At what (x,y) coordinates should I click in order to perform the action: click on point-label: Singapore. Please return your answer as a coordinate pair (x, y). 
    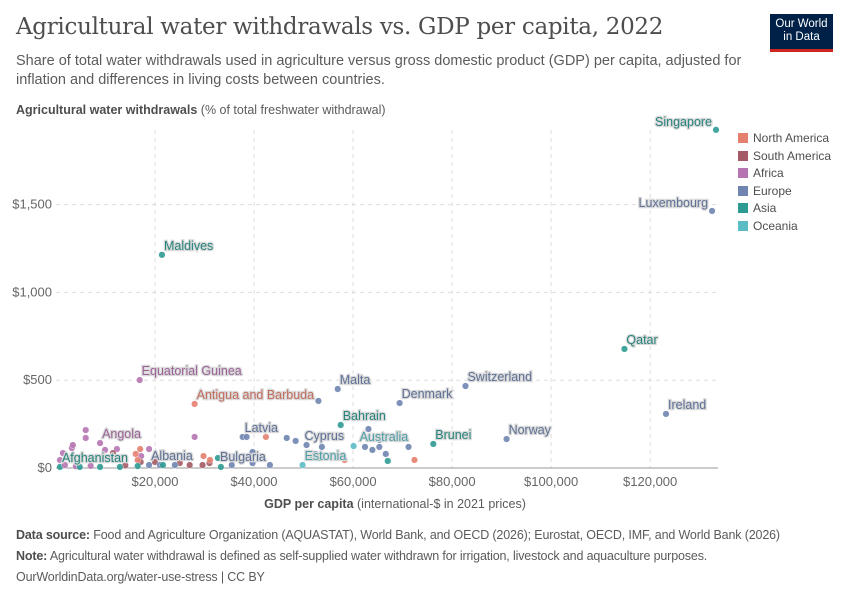
    Looking at the image, I should click on (683, 122).